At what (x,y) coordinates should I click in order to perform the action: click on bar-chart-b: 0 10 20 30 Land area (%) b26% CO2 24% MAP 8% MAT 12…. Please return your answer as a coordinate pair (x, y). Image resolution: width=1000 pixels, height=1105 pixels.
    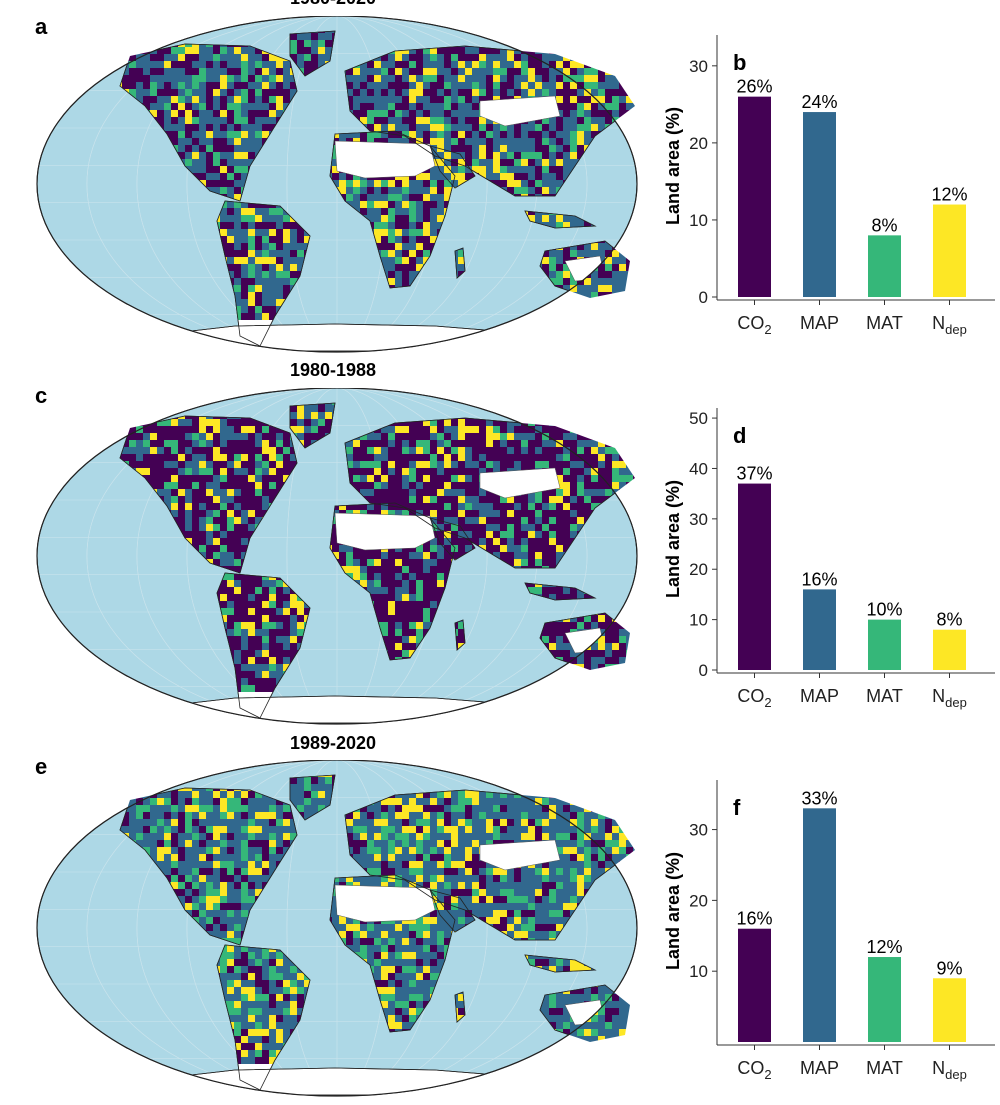
    Looking at the image, I should click on (827, 190).